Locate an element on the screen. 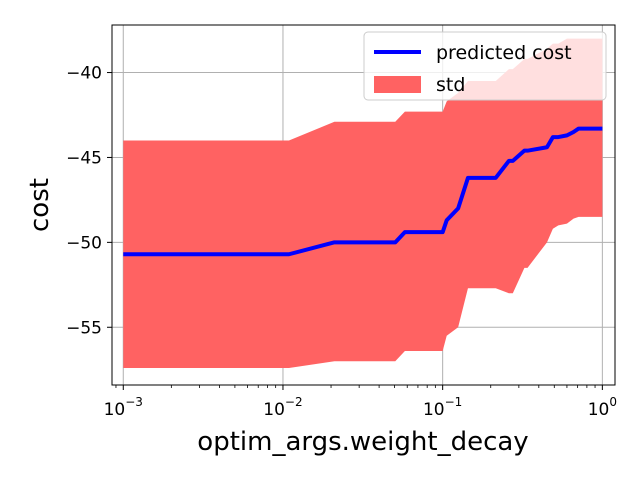 This screenshot has height=480, width=640. y-axis-label: cost is located at coordinates (40, 205).